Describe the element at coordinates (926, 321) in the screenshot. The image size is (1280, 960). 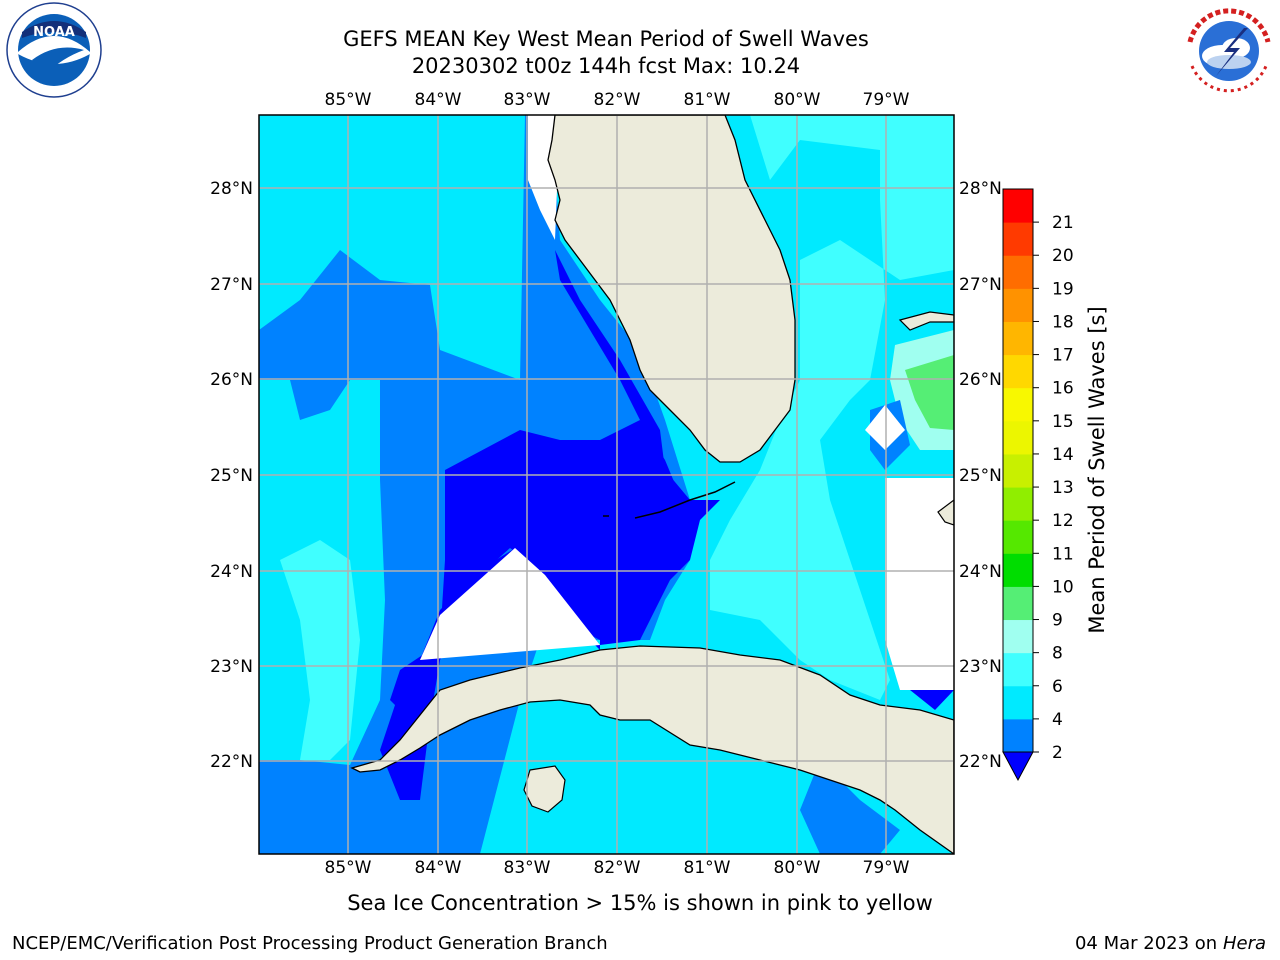
I see `bahamas-land` at that location.